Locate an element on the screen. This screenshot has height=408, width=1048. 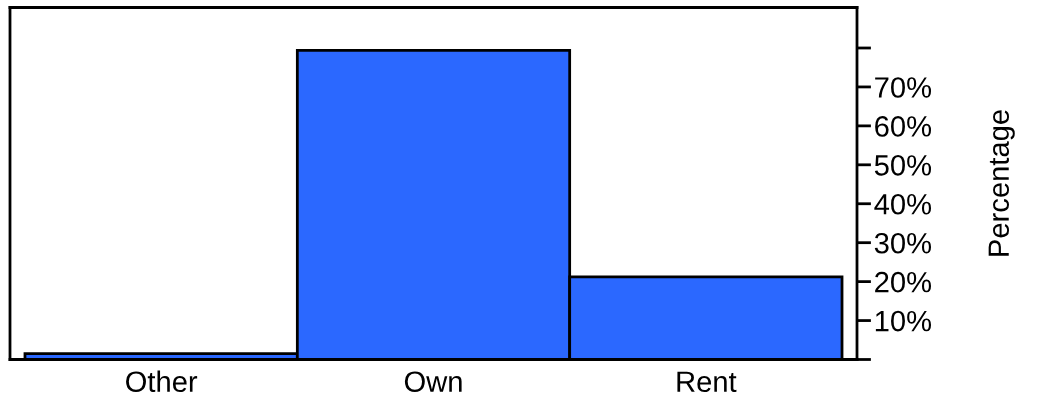
y-tick-label: 30% is located at coordinates (903, 243).